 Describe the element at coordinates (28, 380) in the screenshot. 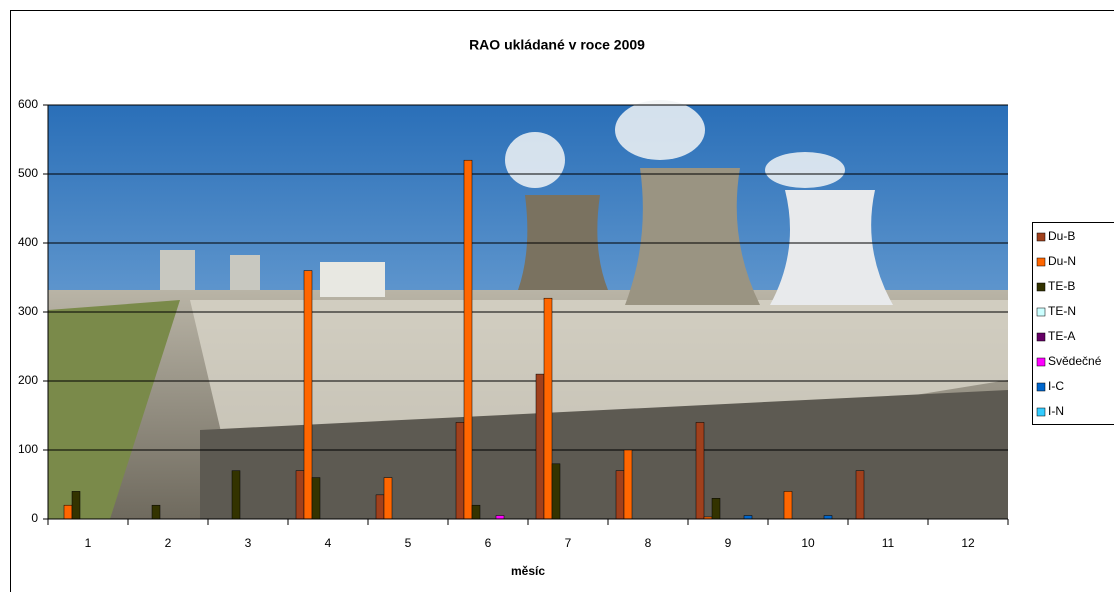

I see `y-tick-label: 200` at that location.